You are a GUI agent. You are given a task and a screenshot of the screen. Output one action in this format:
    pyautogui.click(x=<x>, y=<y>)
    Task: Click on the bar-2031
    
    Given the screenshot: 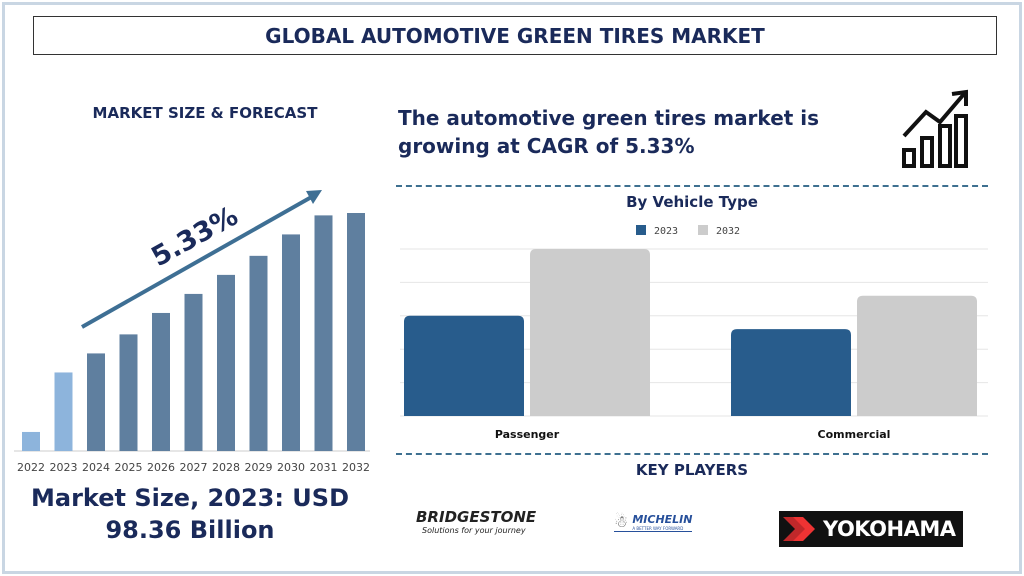 What is the action you would take?
    pyautogui.click(x=323, y=333)
    